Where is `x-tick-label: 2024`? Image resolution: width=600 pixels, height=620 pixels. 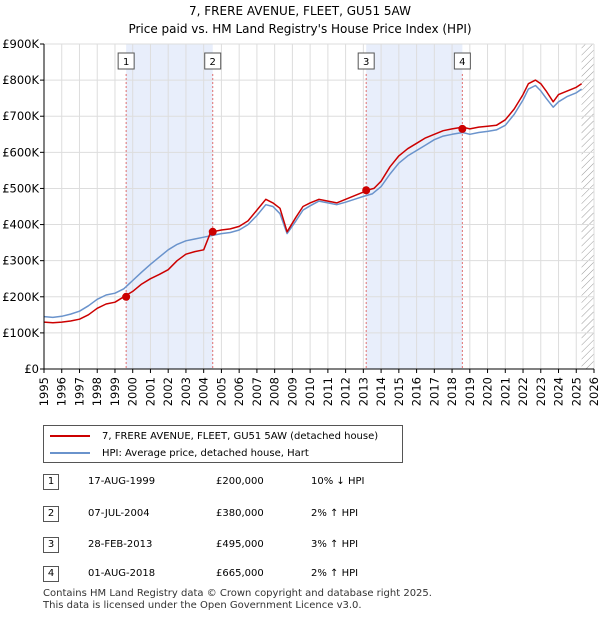
x-tick-label: 2024 is located at coordinates (559, 391).